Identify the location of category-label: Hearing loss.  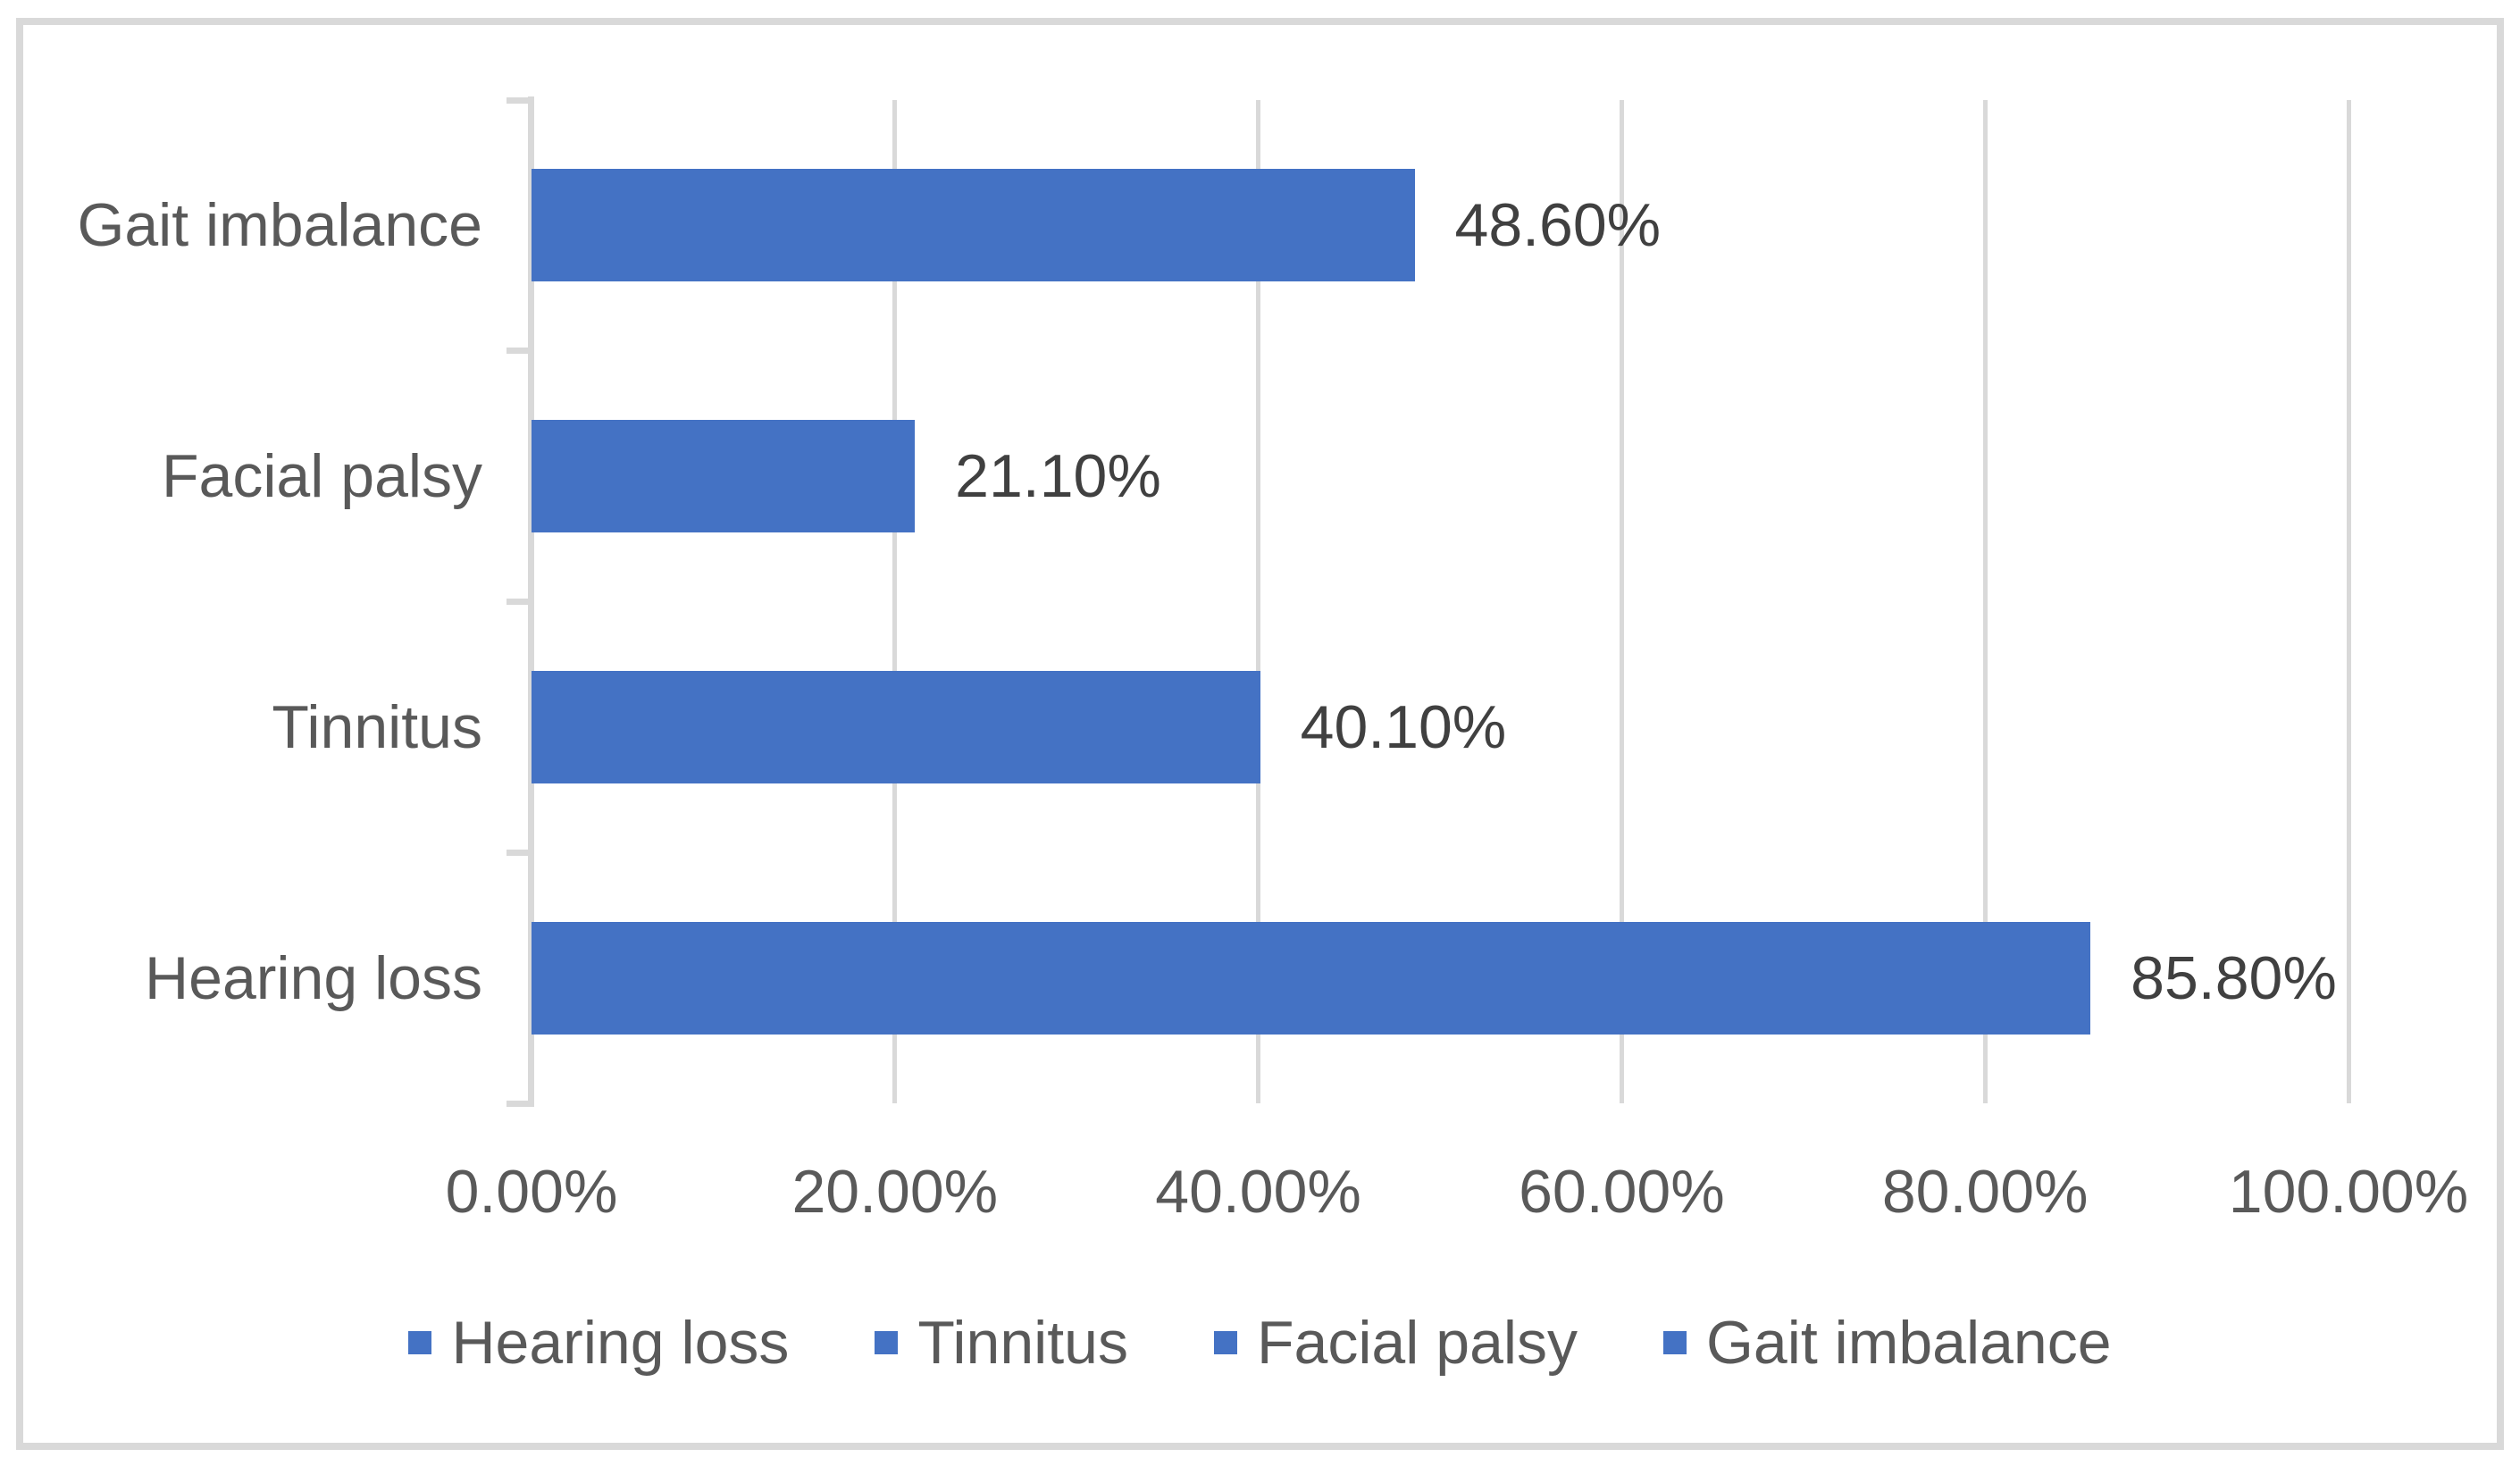
(313, 977).